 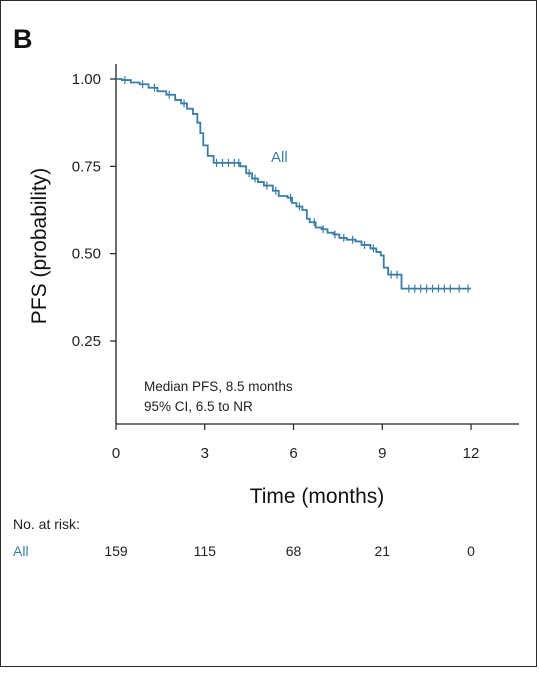 What do you see at coordinates (317, 496) in the screenshot?
I see `x-axis-label: Time (months)` at bounding box center [317, 496].